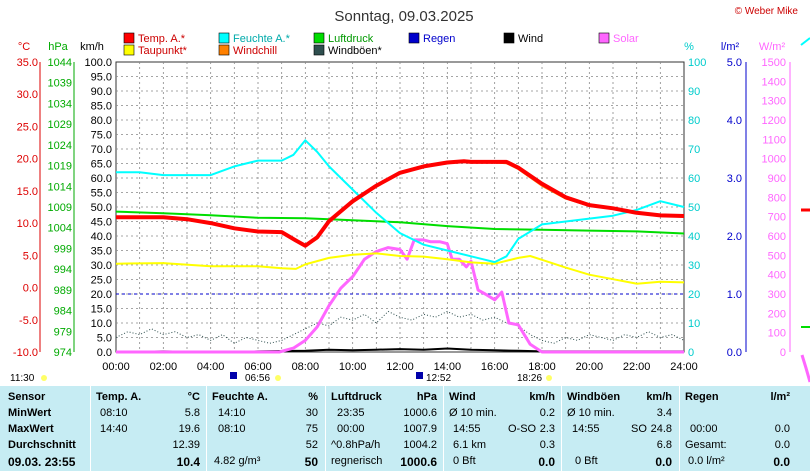  What do you see at coordinates (783, 353) in the screenshot?
I see `y-tick-label-solar: 0` at bounding box center [783, 353].